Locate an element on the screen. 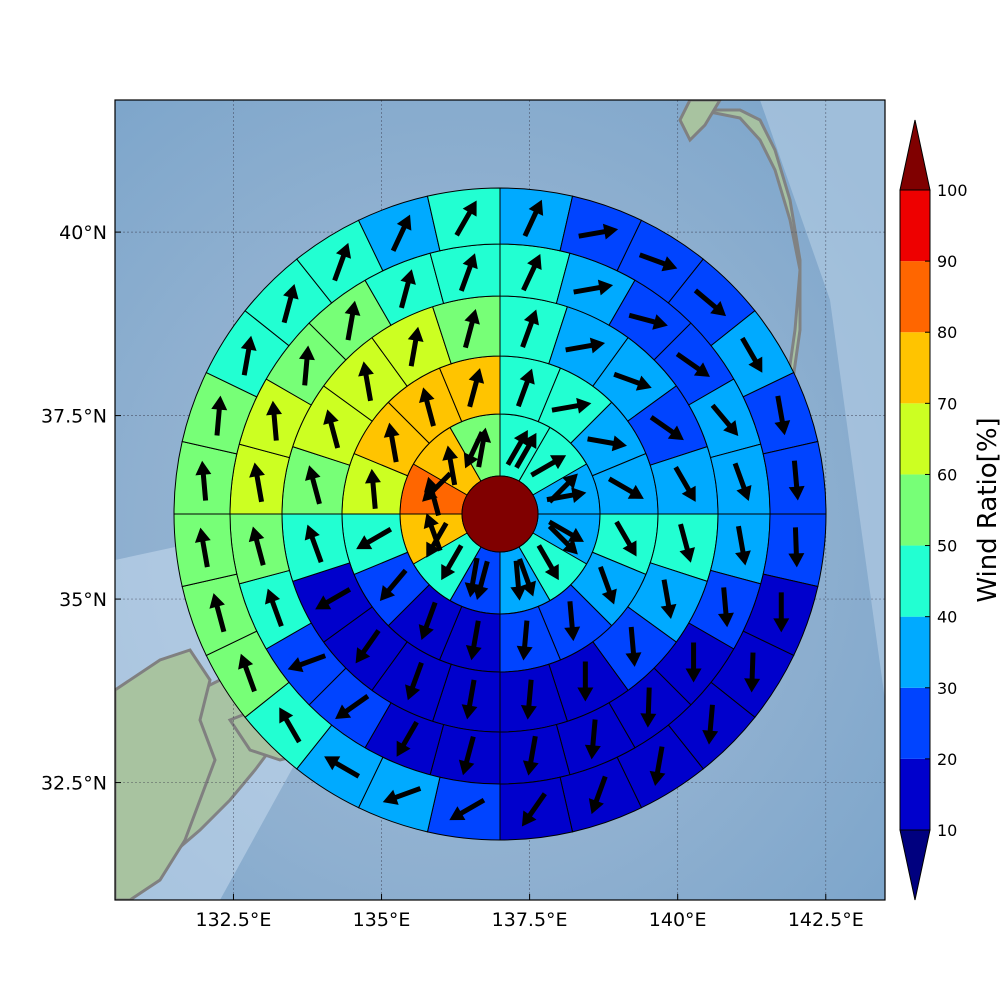 The height and width of the screenshot is (1004, 1000). colorbar-under-triangle is located at coordinates (915, 865).